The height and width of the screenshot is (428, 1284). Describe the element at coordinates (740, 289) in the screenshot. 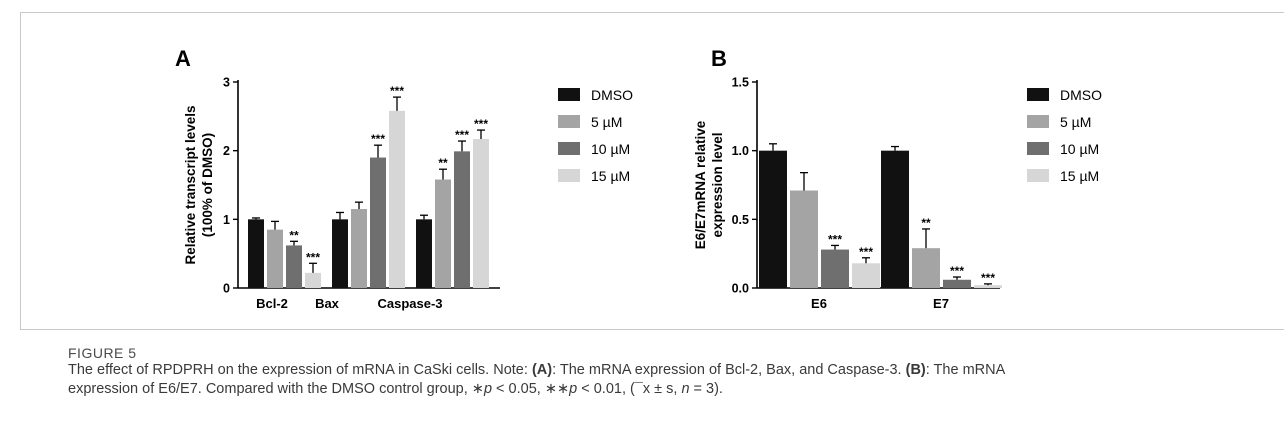

I see `y-tick-label: 0.0` at that location.